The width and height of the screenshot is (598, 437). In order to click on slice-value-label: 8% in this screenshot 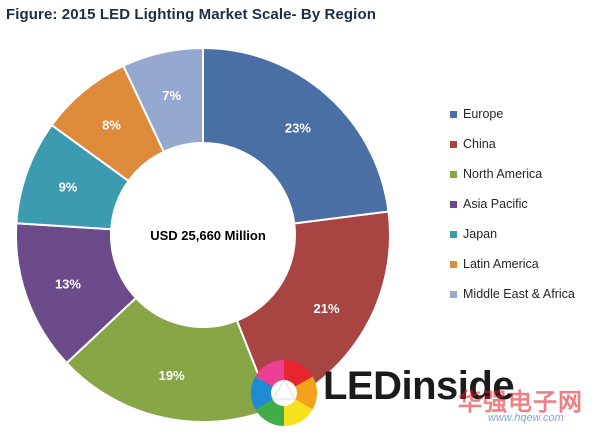, I will do `click(111, 124)`.